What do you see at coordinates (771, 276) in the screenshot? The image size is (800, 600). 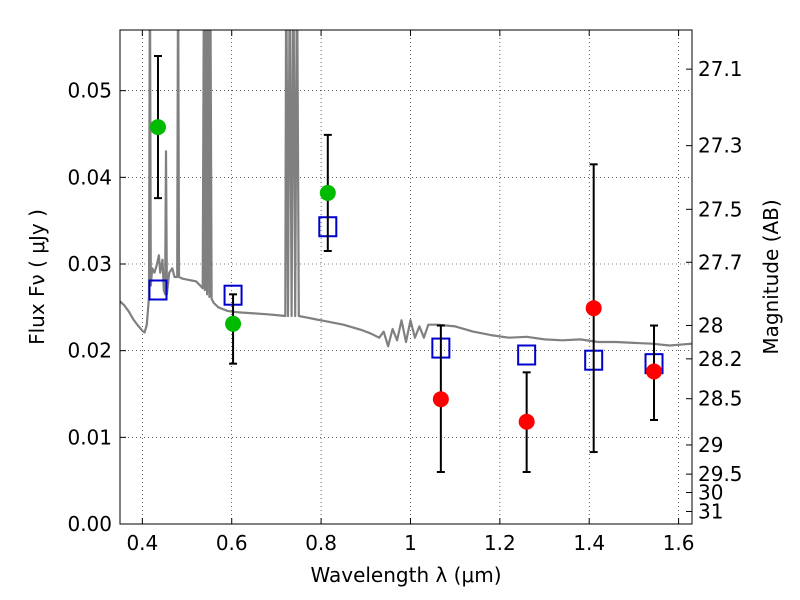 I see `y-axis-label-magnitude: Magnitude (AB)` at bounding box center [771, 276].